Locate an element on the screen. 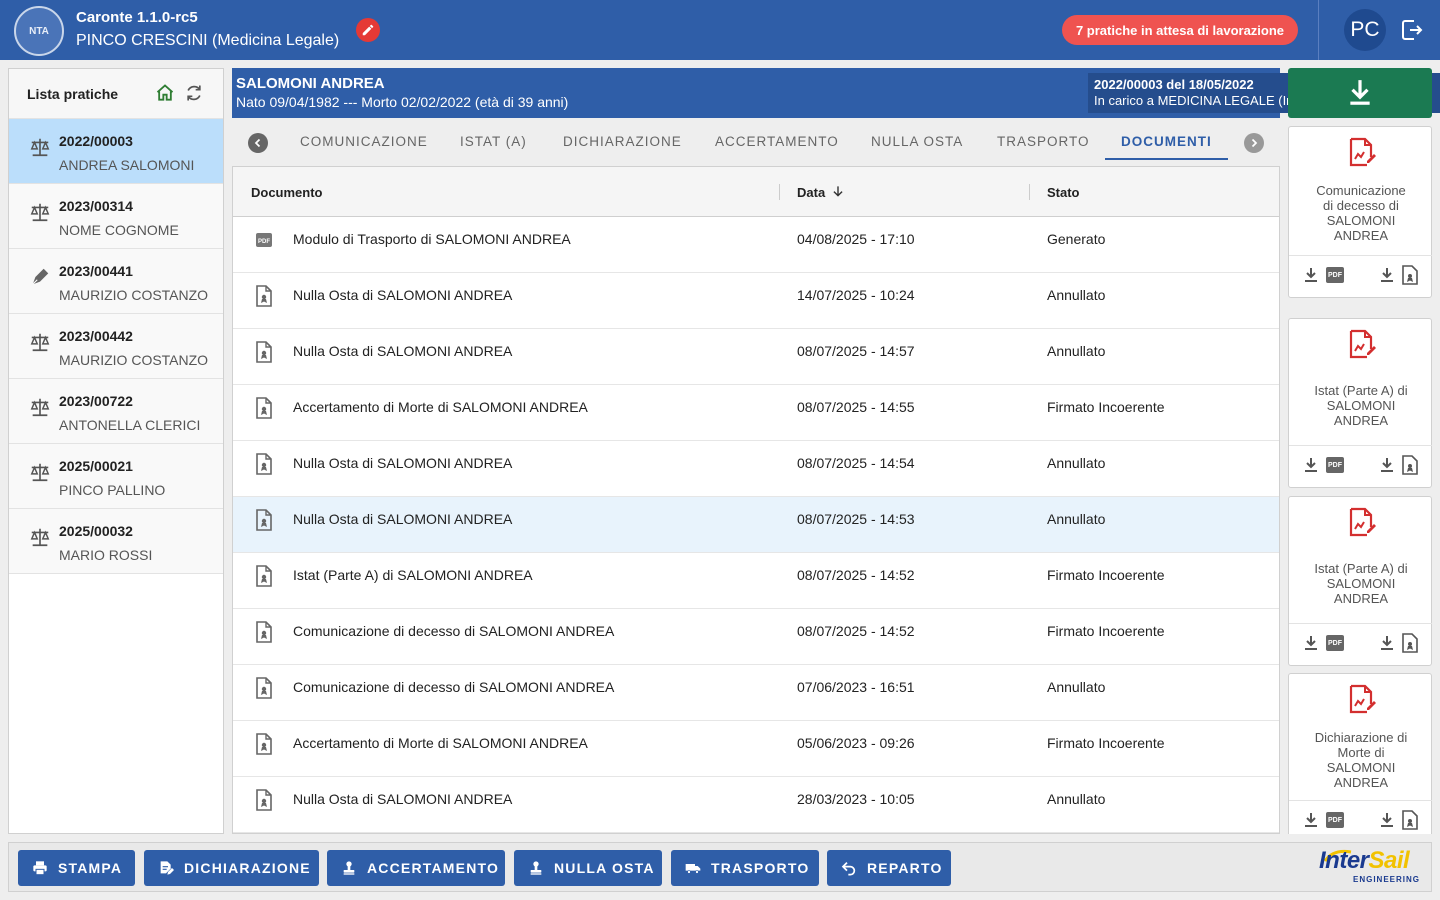 The height and width of the screenshot is (900, 1440). brand-name-part1: Inter is located at coordinates (1344, 860).